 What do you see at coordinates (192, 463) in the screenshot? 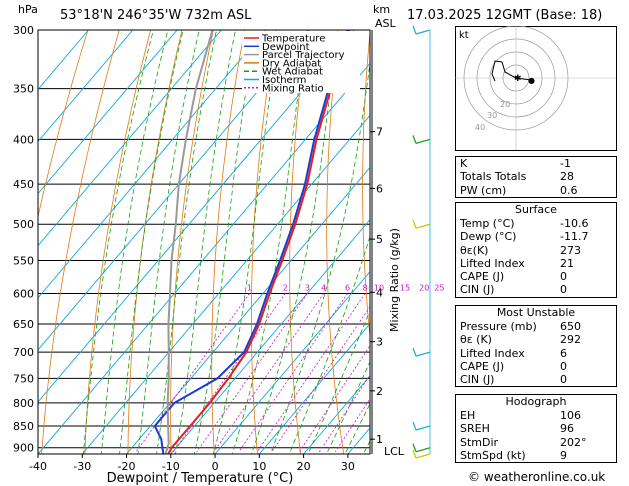
I see `temperature-axis: -40 -30 -20 -10 0 10 20 30` at bounding box center [192, 463].